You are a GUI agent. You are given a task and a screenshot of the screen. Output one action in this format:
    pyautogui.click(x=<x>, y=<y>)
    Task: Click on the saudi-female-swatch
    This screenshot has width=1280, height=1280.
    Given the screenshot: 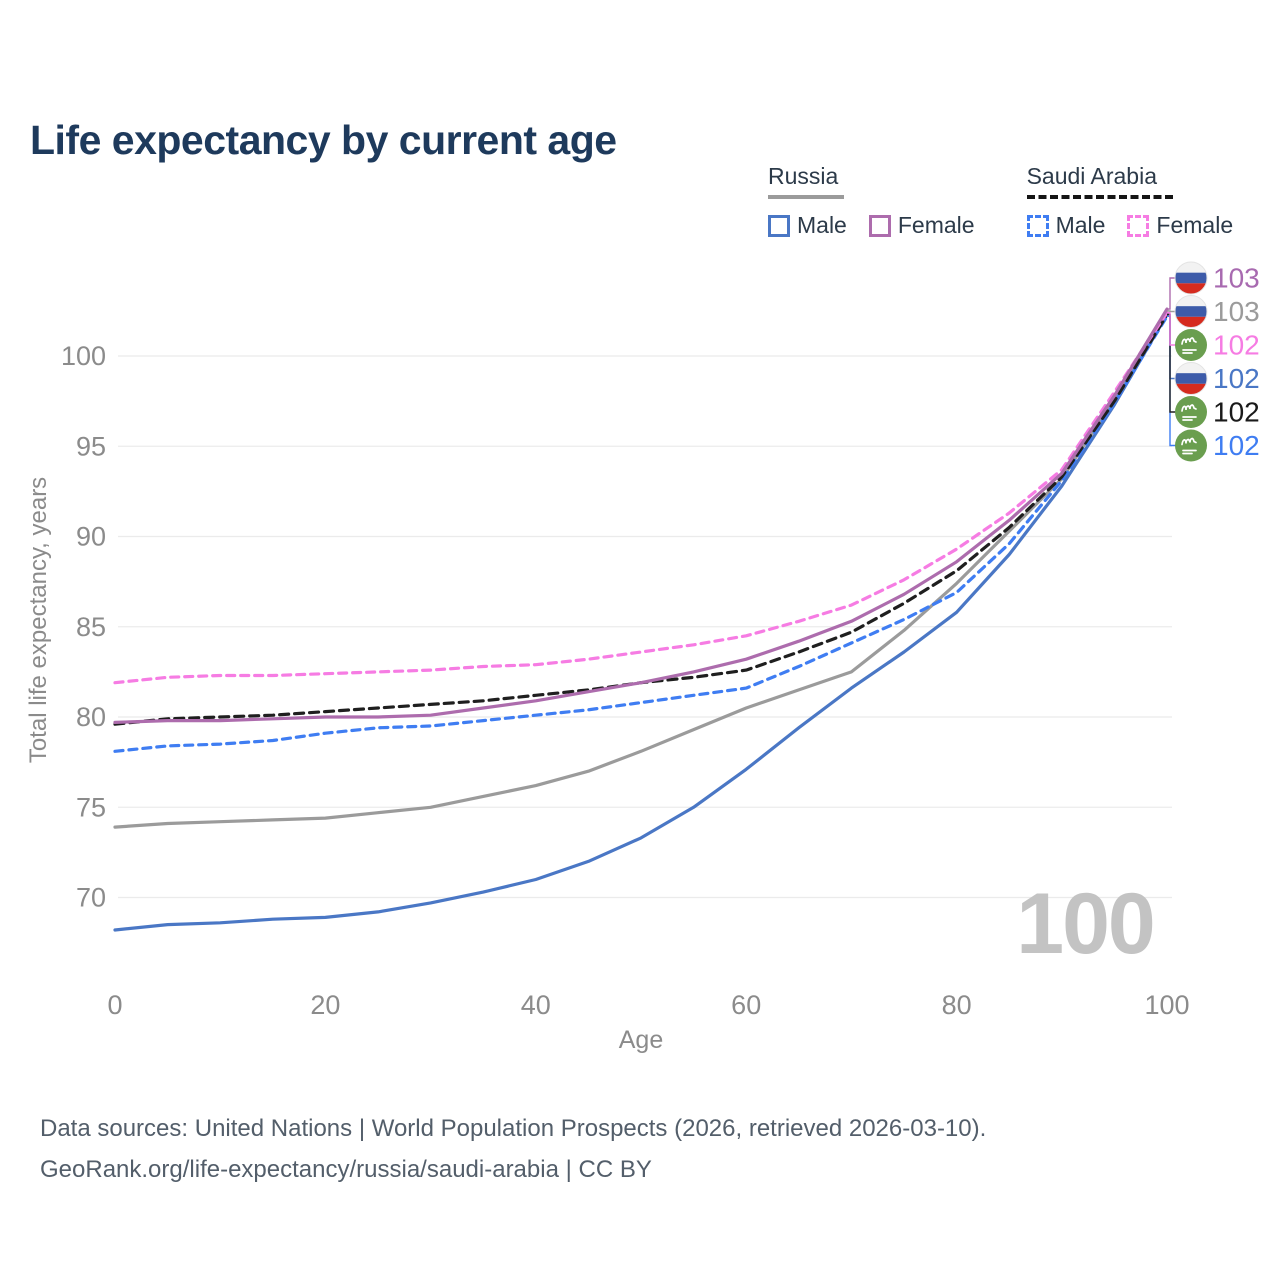 What is the action you would take?
    pyautogui.click(x=1138, y=225)
    